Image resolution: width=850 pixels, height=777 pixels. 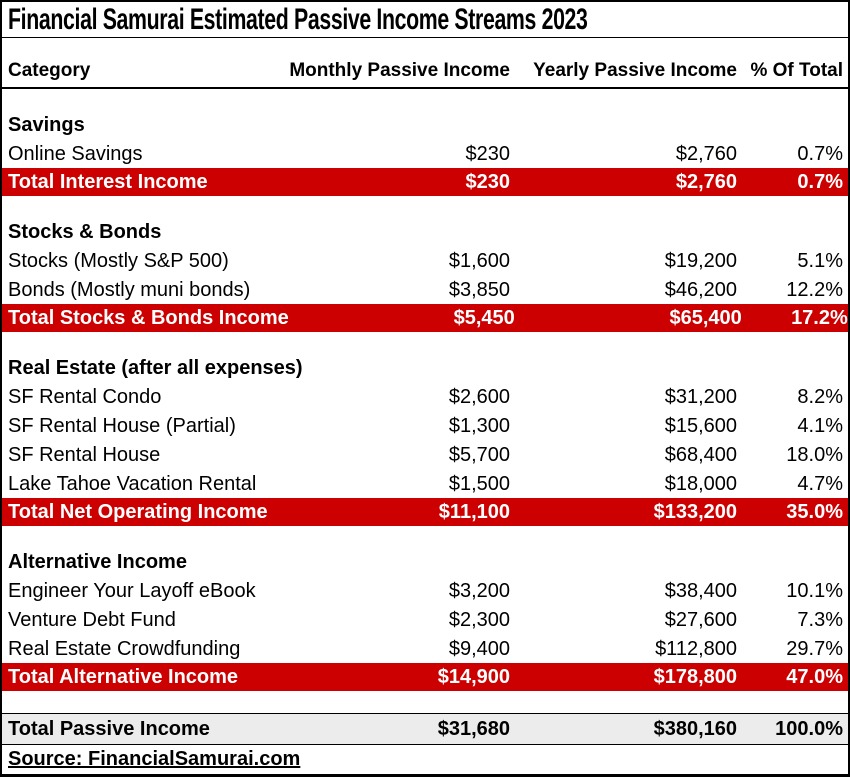 I want to click on income-item-row-yearly: $19,200, so click(x=700, y=260).